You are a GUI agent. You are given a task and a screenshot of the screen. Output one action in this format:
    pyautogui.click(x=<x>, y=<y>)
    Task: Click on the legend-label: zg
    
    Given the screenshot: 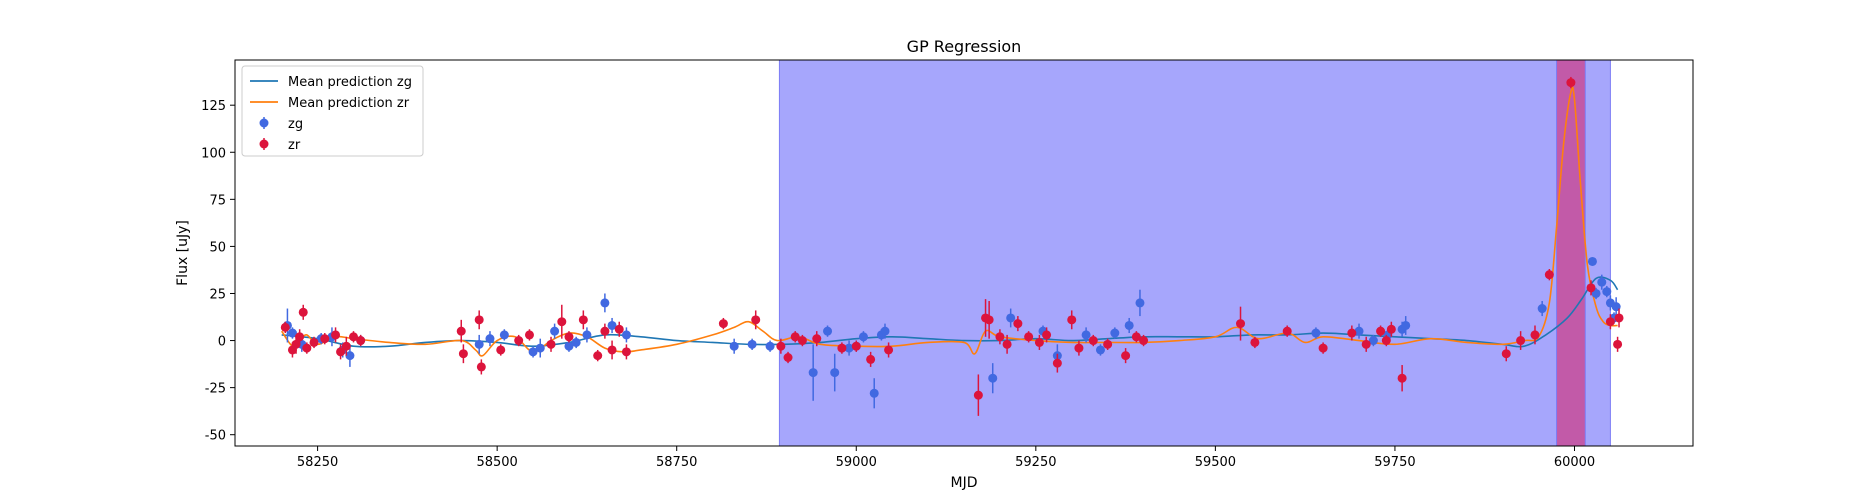 What is the action you would take?
    pyautogui.click(x=295, y=124)
    